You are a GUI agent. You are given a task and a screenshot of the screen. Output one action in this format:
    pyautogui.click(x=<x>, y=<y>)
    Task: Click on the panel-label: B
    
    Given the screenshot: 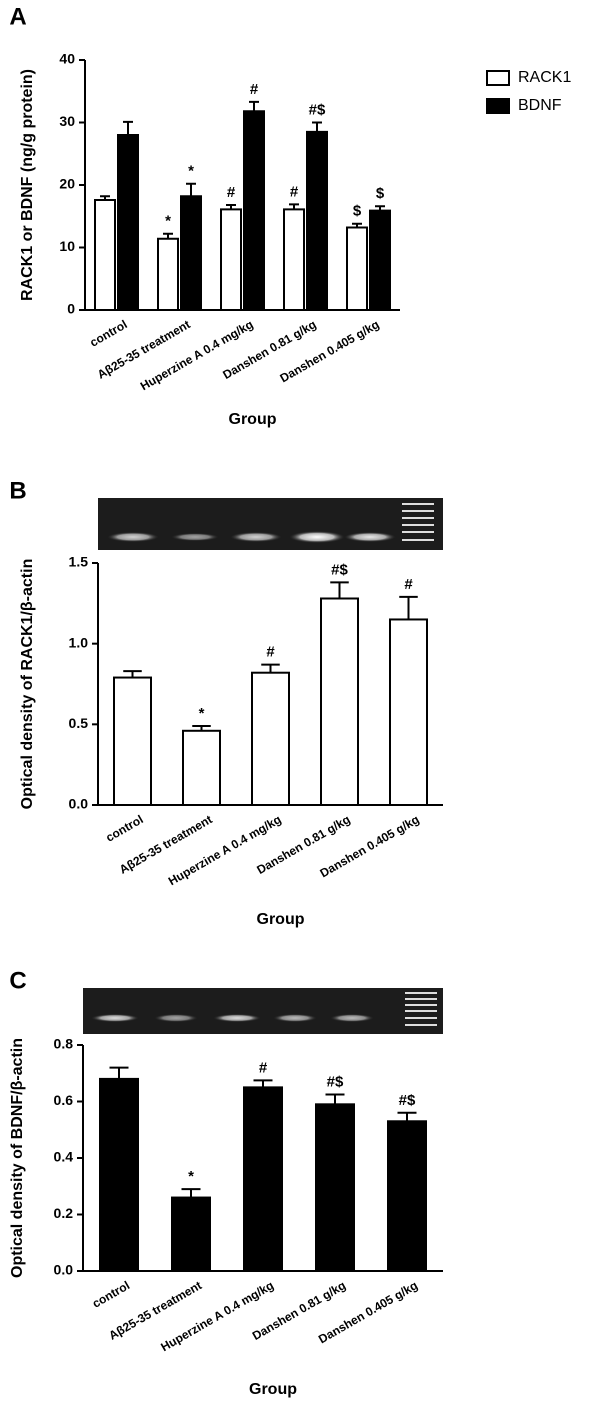 What is the action you would take?
    pyautogui.click(x=17, y=490)
    